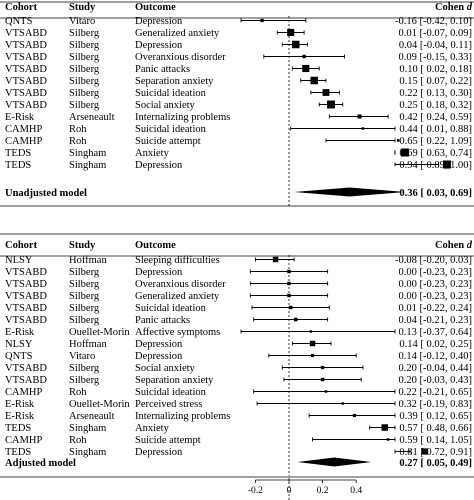 This screenshot has height=500, width=474. What do you see at coordinates (78, 129) in the screenshot?
I see `row-study: Roh` at bounding box center [78, 129].